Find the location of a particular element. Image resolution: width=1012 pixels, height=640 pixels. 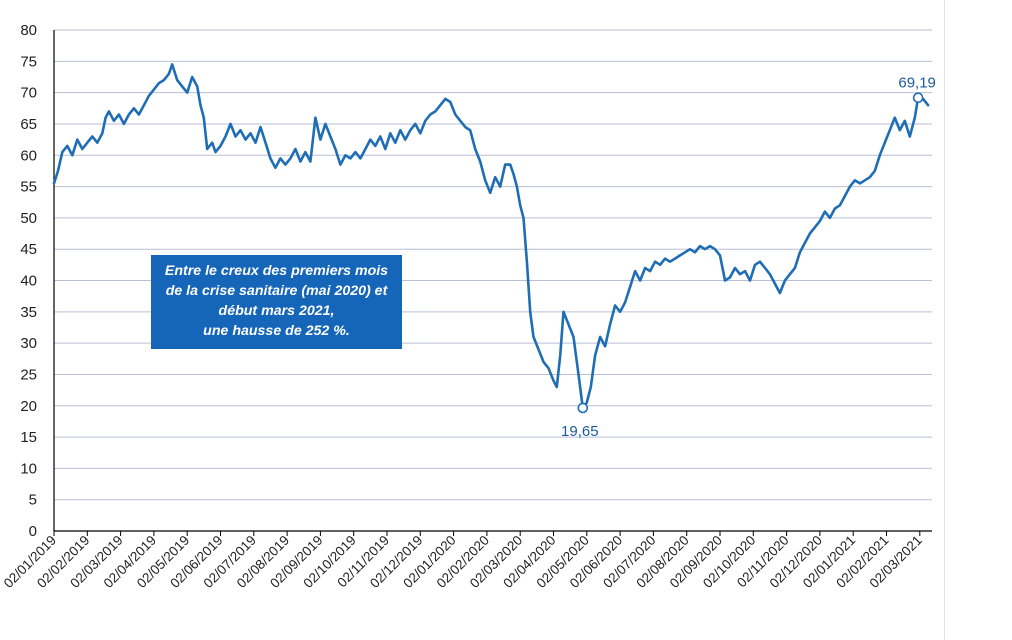

y-tick-label: 40 is located at coordinates (28, 281).